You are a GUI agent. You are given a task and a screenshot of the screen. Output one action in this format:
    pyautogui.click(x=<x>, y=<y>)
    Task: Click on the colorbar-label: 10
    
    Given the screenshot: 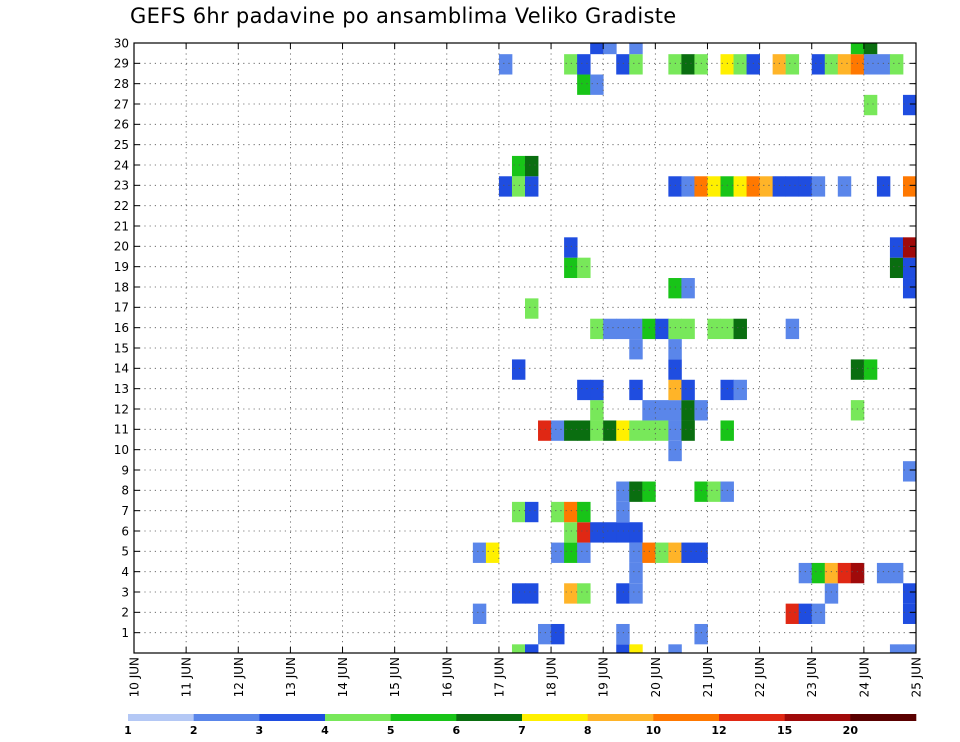 What is the action you would take?
    pyautogui.click(x=654, y=730)
    